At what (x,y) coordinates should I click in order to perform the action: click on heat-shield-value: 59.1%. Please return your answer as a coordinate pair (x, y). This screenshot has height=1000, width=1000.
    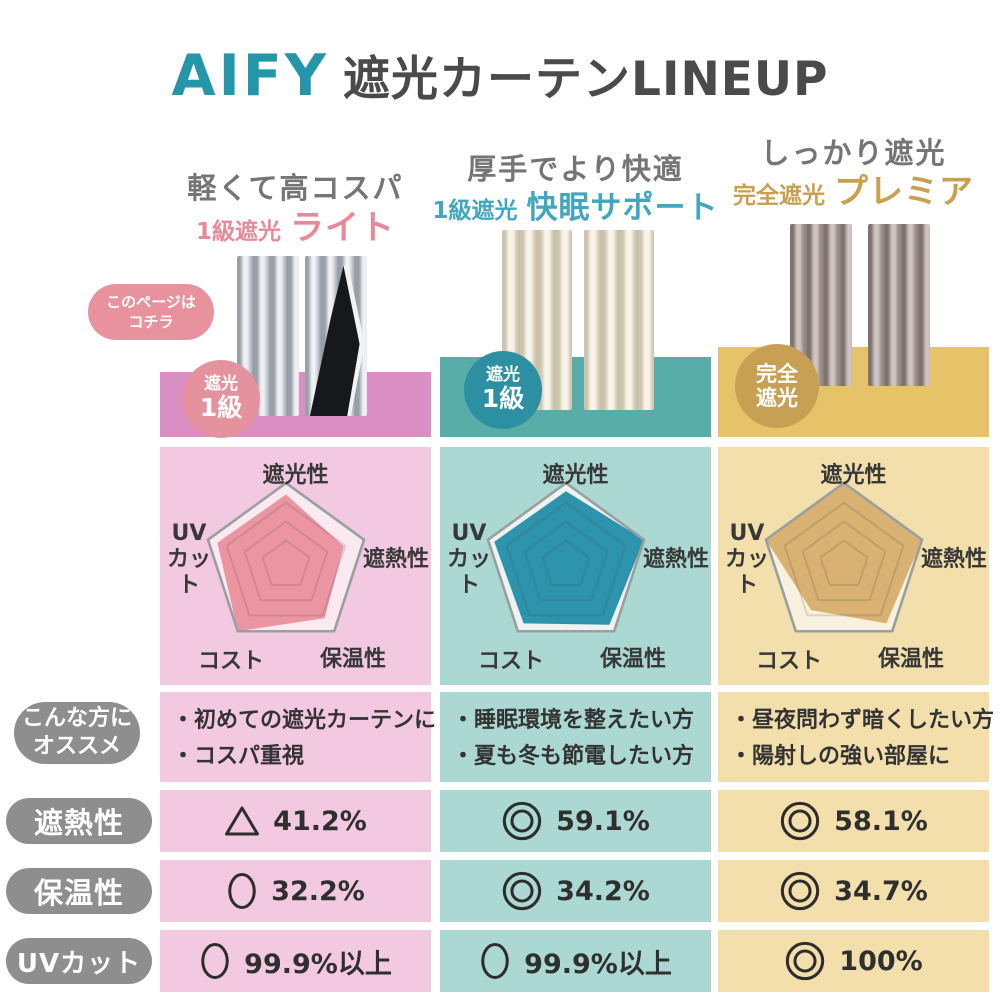
    Looking at the image, I should click on (603, 821).